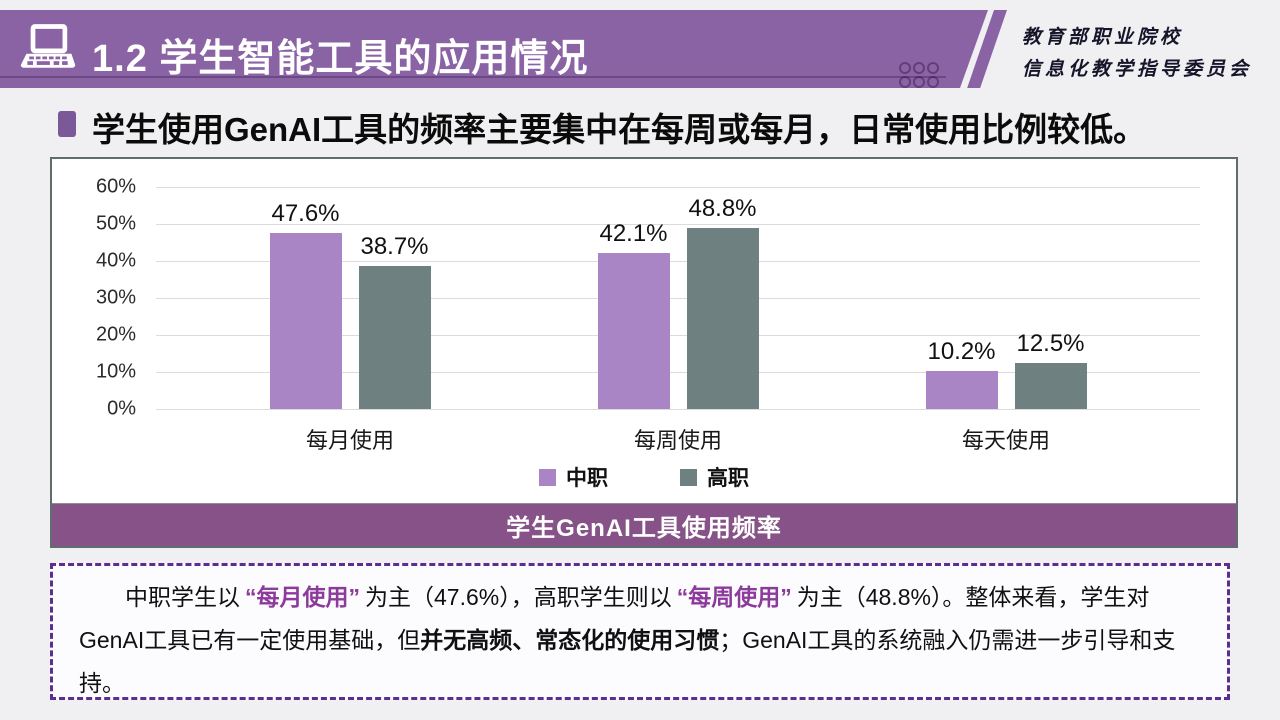 This screenshot has height=720, width=1280. I want to click on summary-part: 为主（48.8%）。整体来看，学生对GenAI工具已有一定使用基础，但, so click(614, 618).